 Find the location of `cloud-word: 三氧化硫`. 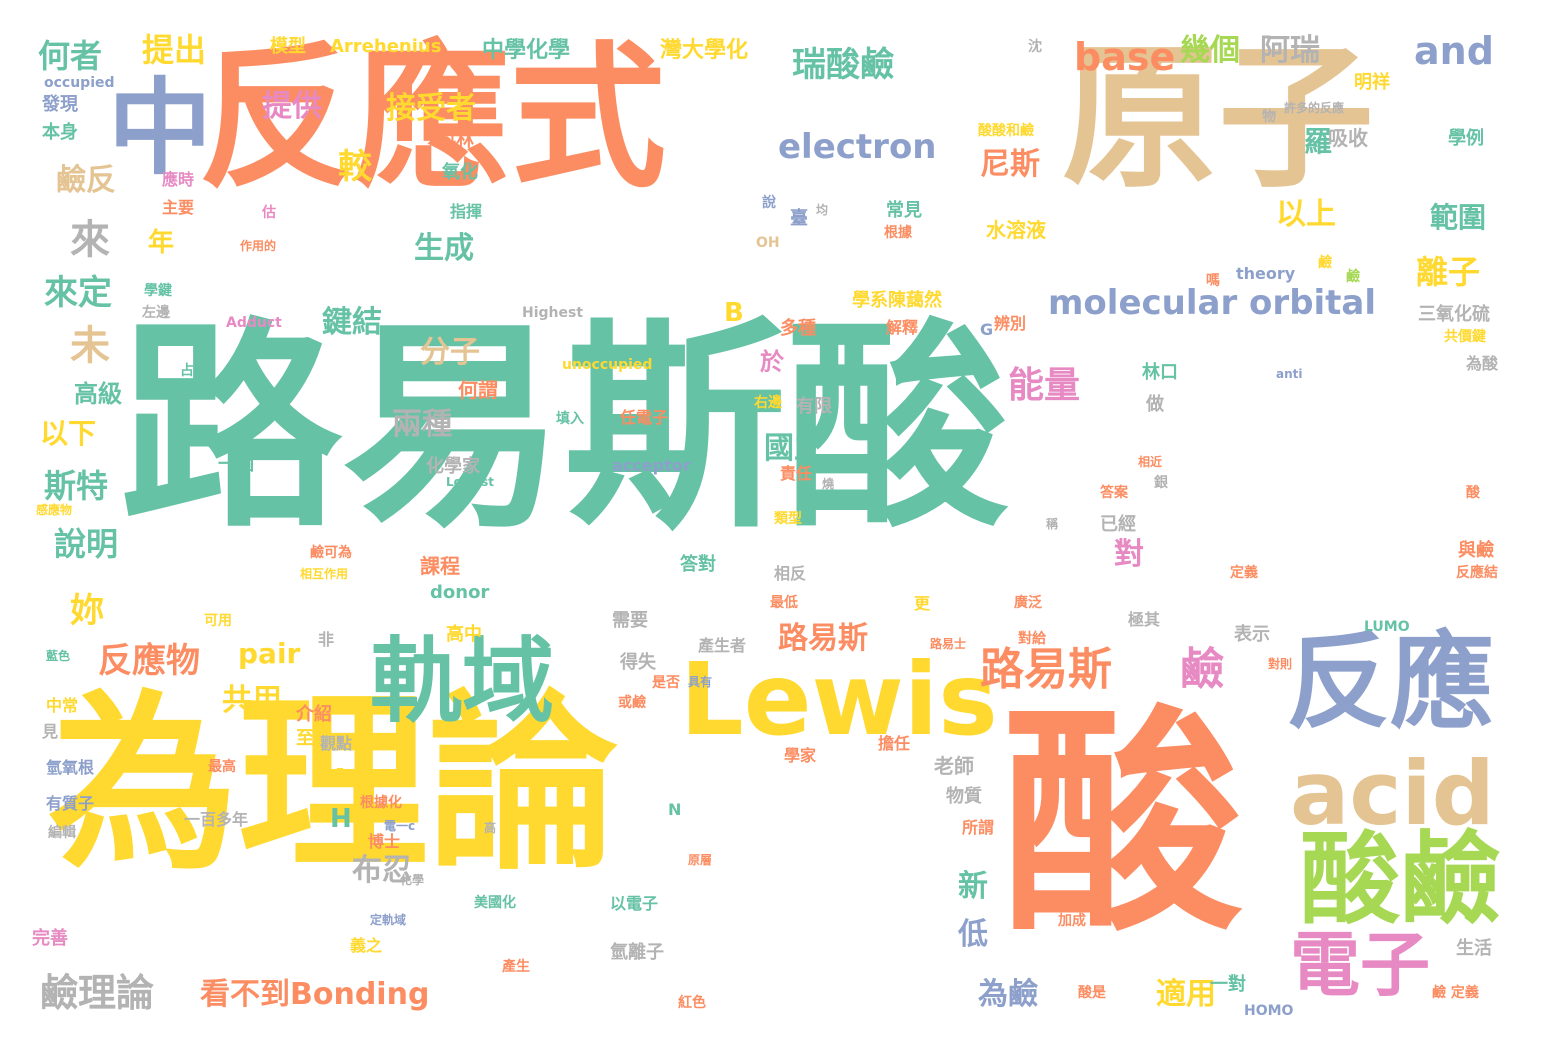

cloud-word: 三氧化硫 is located at coordinates (1454, 314).